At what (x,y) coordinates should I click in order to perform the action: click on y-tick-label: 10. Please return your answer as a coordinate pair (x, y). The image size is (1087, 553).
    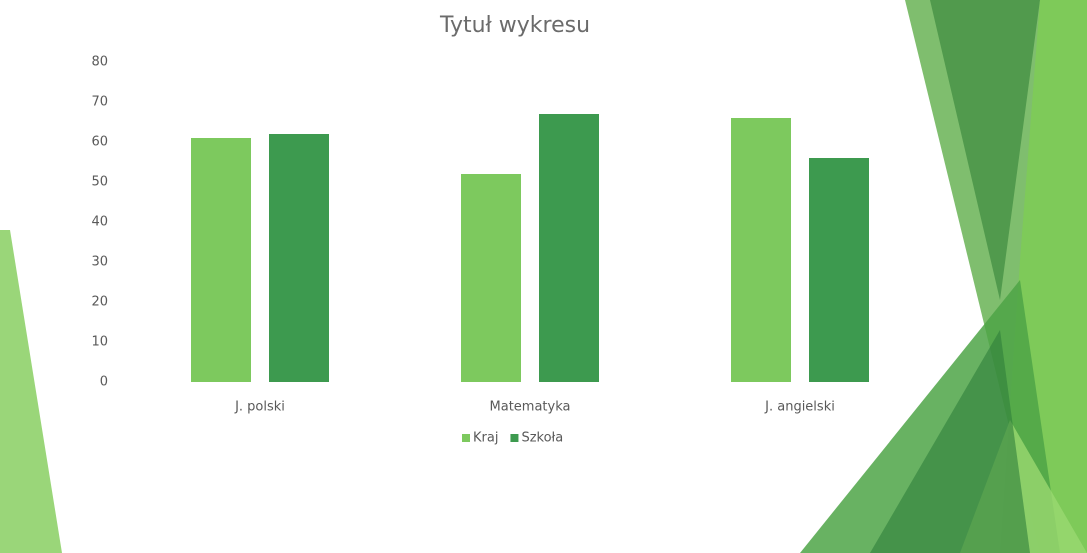
    Looking at the image, I should click on (99, 342).